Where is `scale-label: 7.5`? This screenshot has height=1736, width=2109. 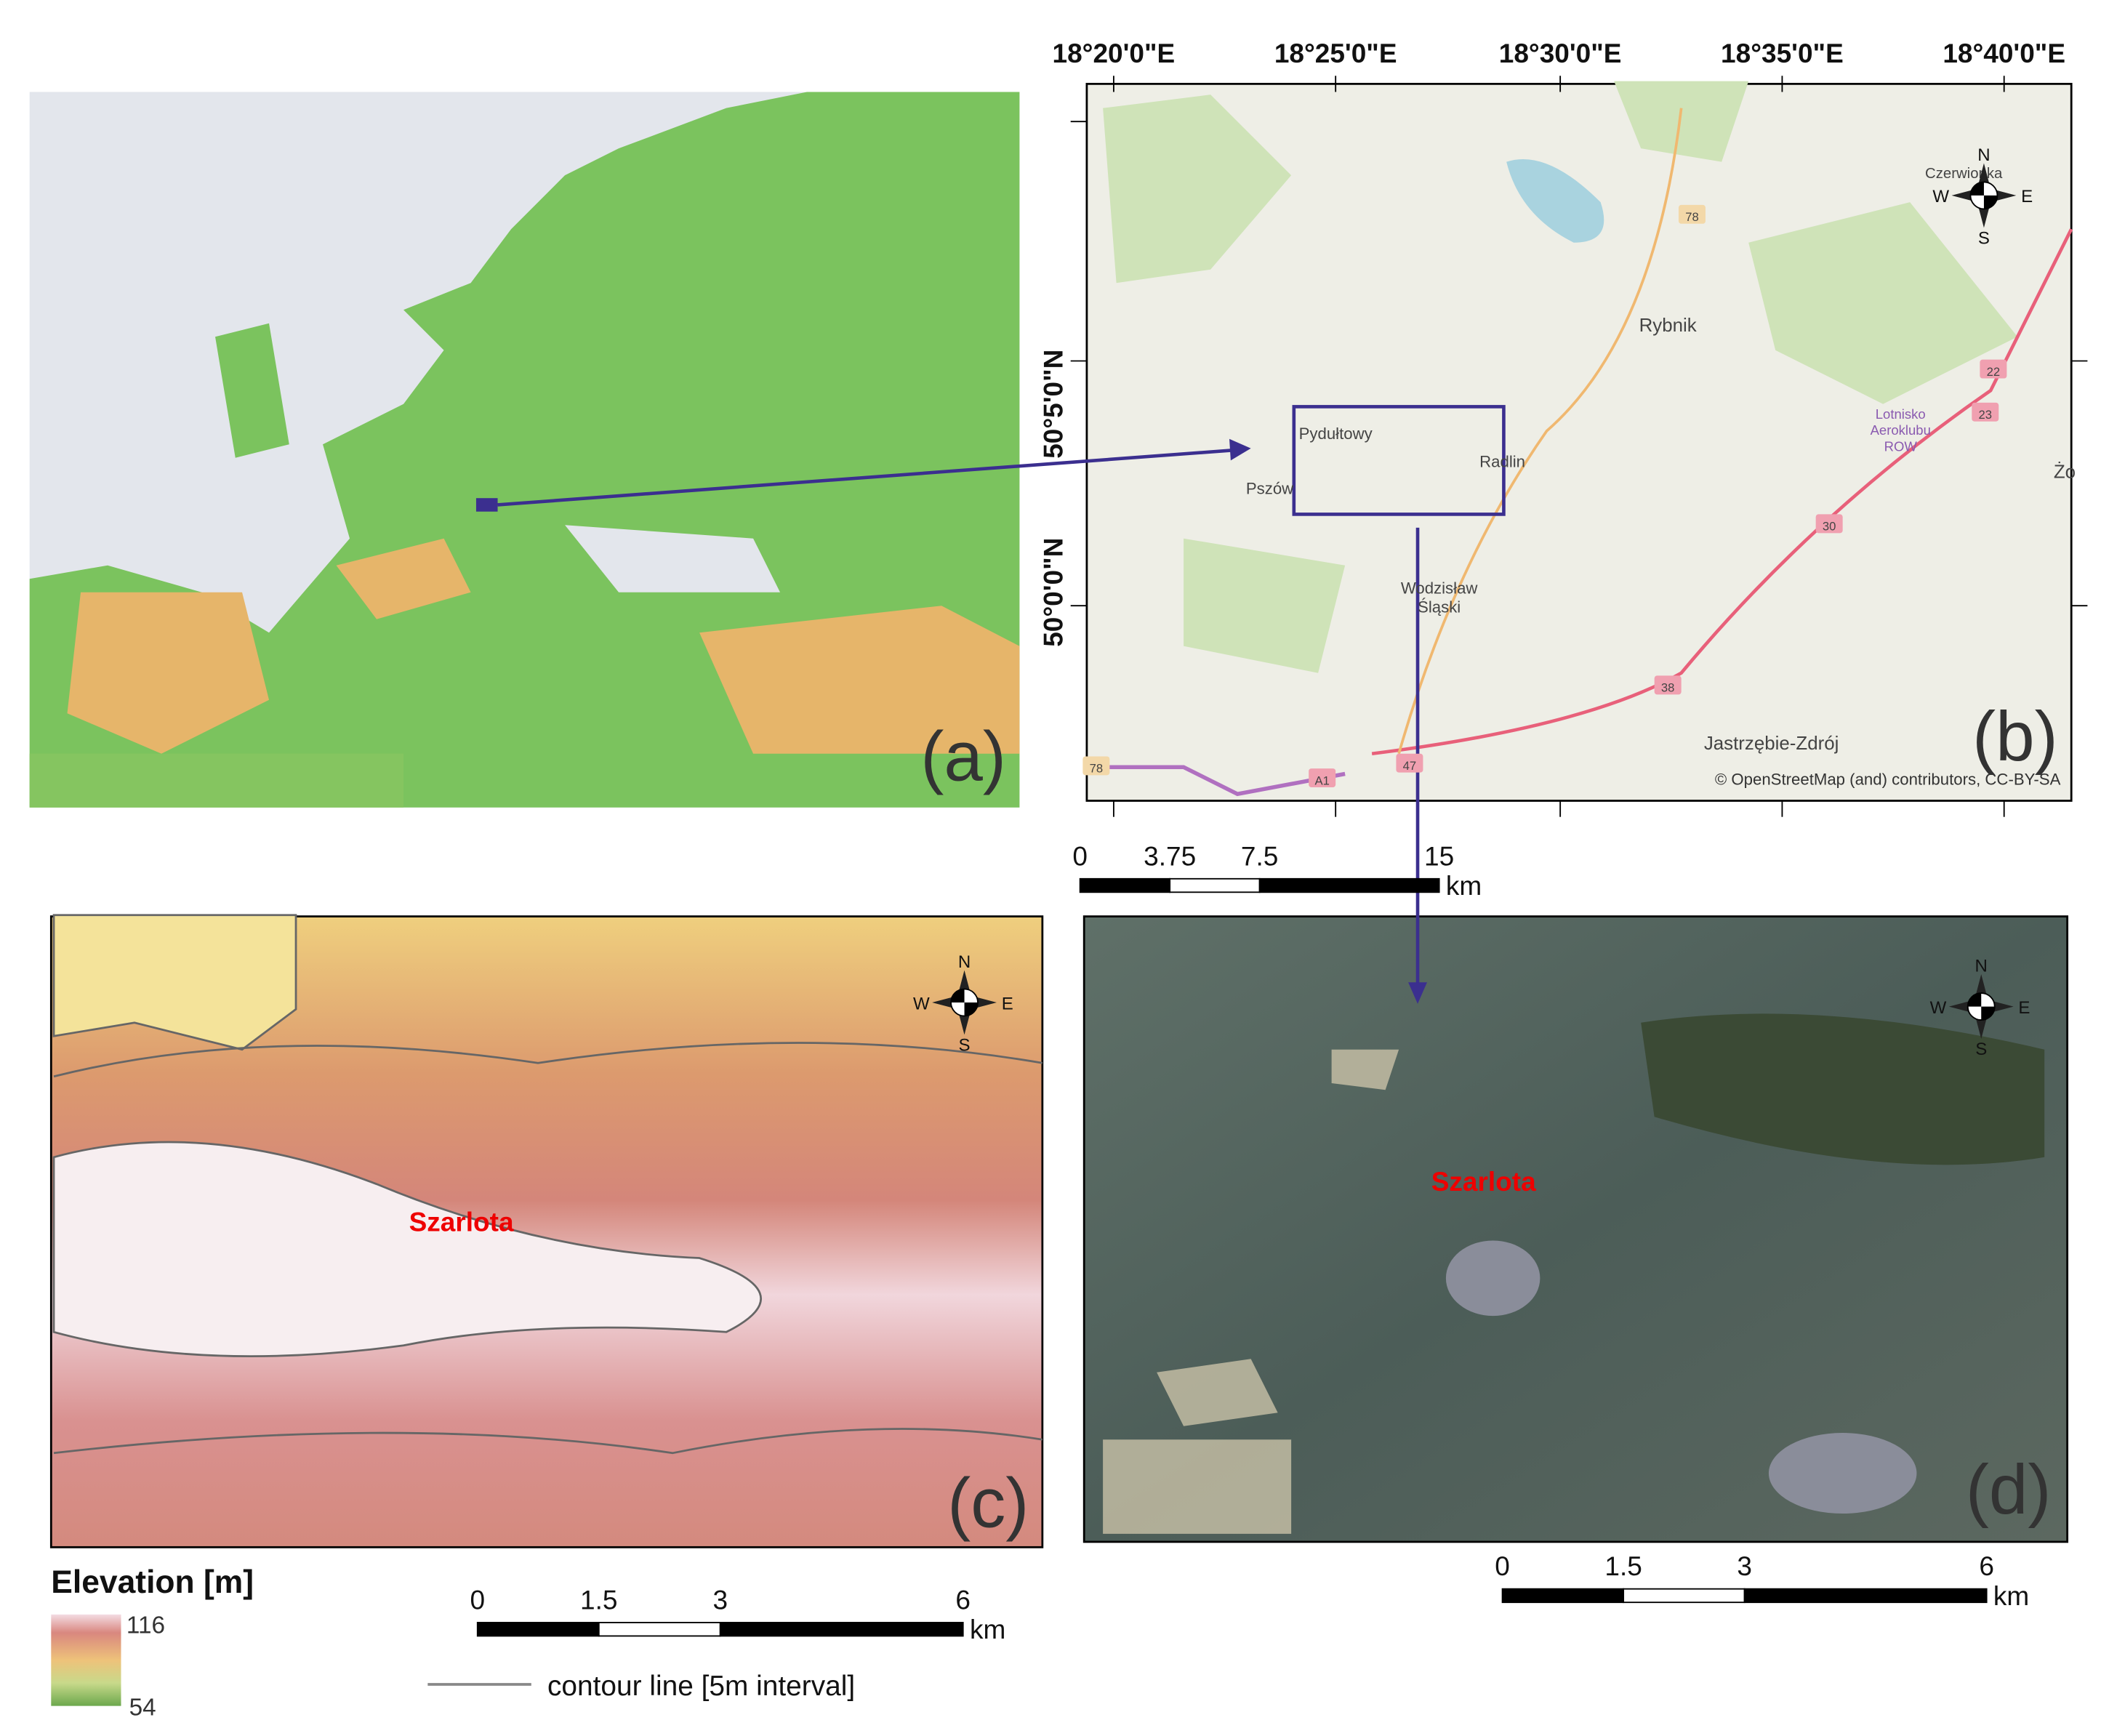
scale-label: 7.5 is located at coordinates (1259, 856).